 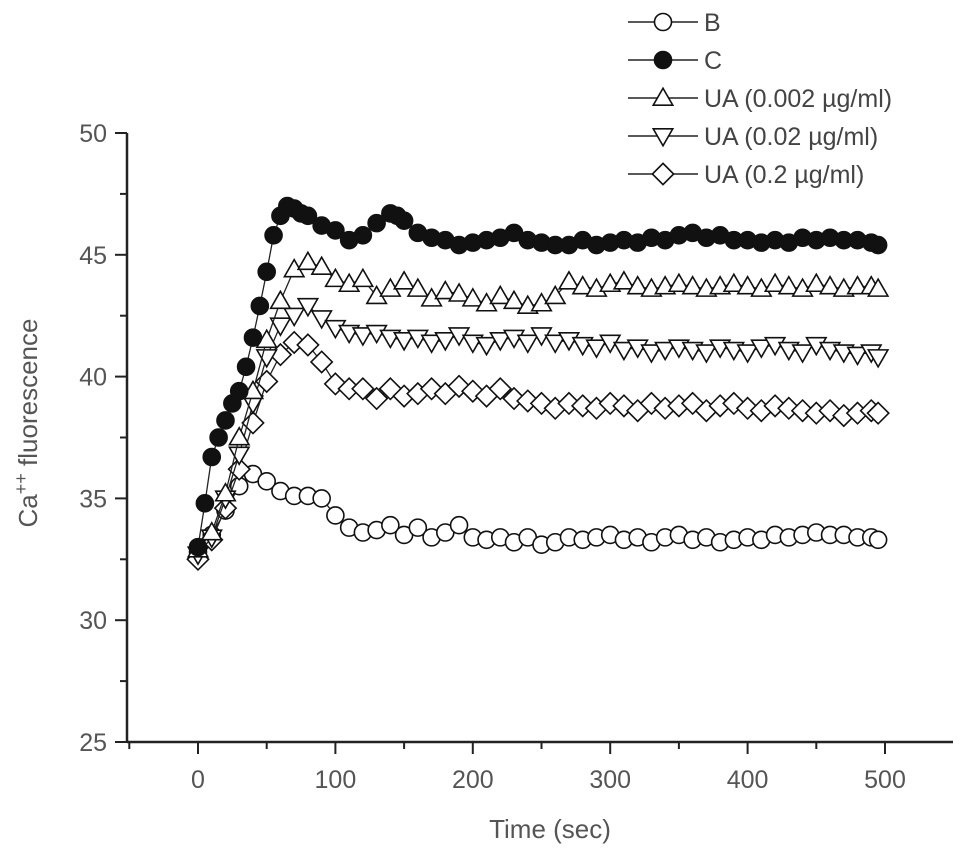 I want to click on legend-label: UA (0.2 µg/ml), so click(x=784, y=175).